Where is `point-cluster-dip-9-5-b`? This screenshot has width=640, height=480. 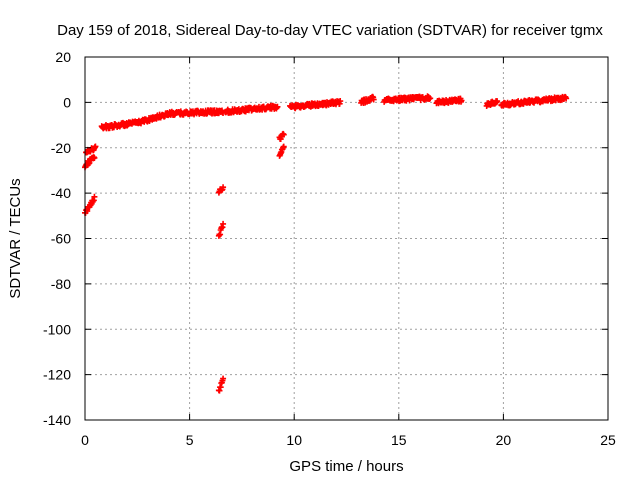 point-cluster-dip-9-5-b is located at coordinates (281, 151).